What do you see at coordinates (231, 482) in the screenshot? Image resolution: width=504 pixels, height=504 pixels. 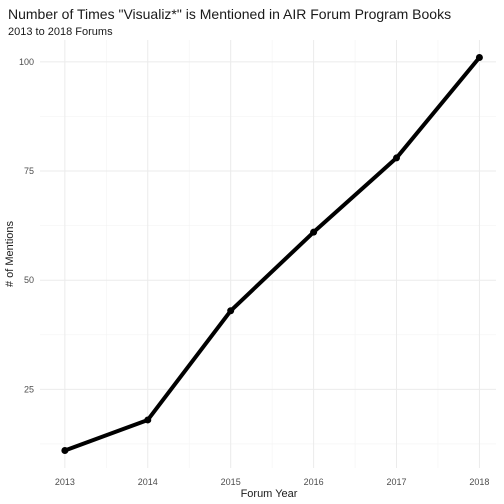 I see `x-tick-label: 2015` at bounding box center [231, 482].